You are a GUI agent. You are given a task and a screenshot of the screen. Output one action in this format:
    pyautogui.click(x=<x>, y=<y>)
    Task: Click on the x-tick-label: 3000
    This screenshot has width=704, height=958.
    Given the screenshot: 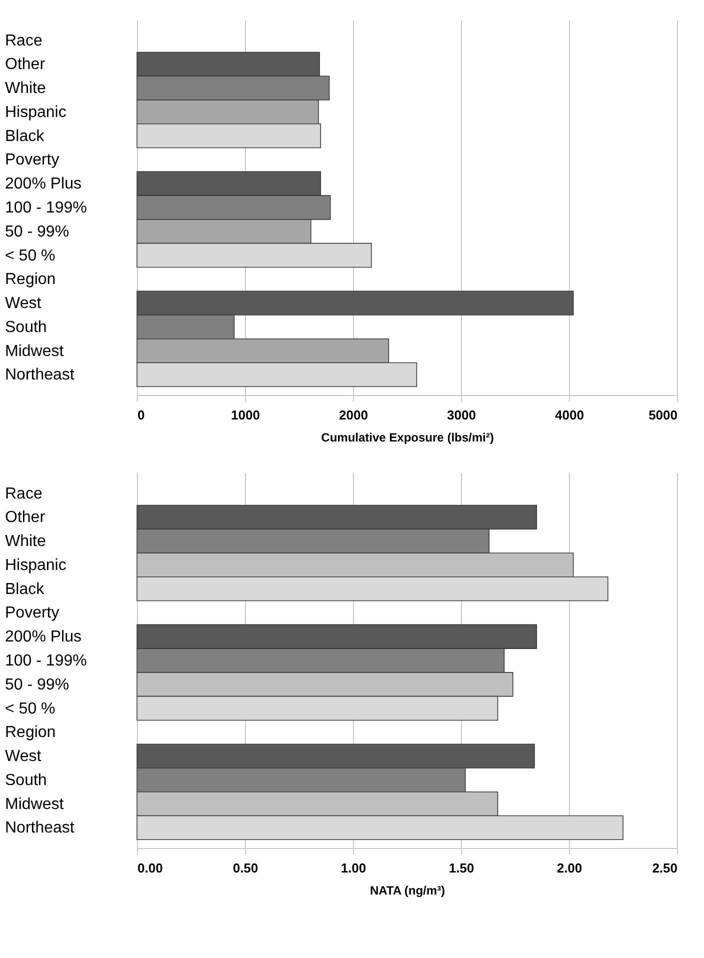 What is the action you would take?
    pyautogui.click(x=461, y=415)
    